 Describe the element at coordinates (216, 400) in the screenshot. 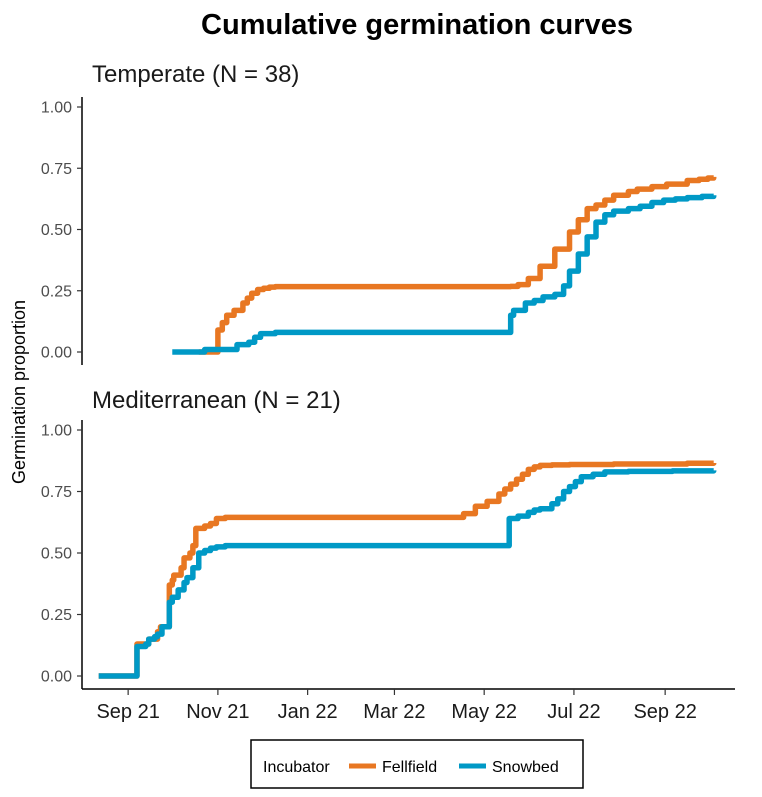

I see `panel-title-mediterranean: Mediterranean (N = 21)` at that location.